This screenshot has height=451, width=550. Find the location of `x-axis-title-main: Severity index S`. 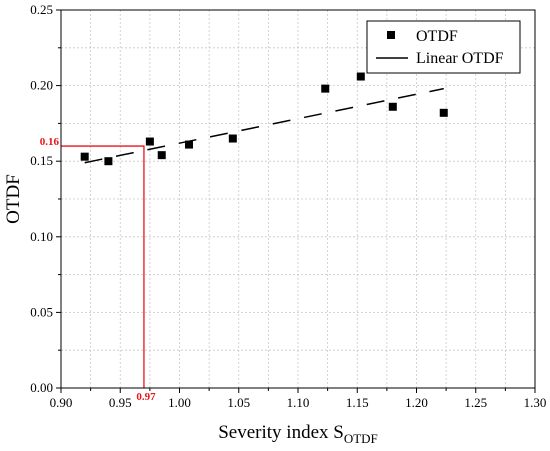

x-axis-title-main: Severity index S is located at coordinates (281, 432).